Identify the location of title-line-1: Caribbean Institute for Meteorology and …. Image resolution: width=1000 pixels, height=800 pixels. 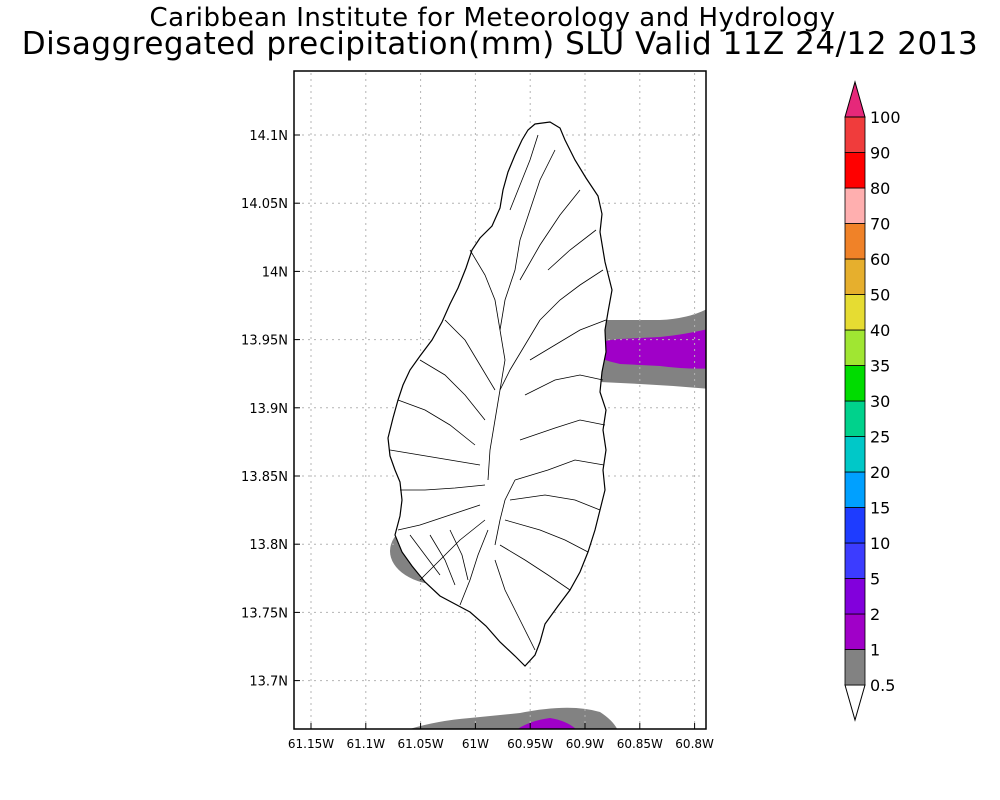
(492, 18).